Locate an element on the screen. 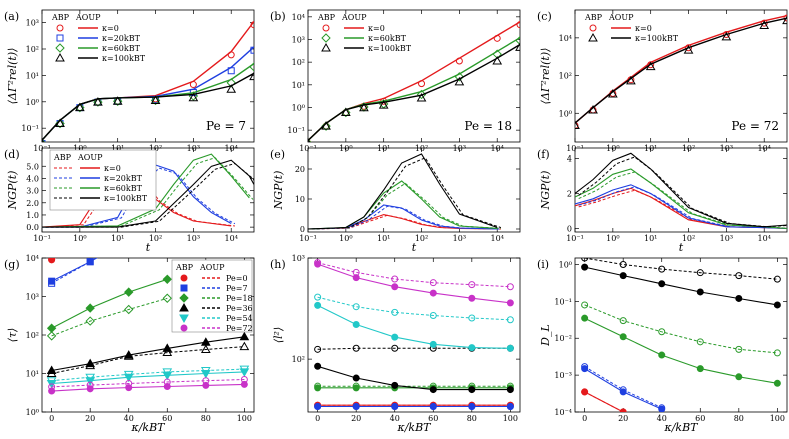 The width and height of the screenshot is (789, 439). x-tick-label: 10⁰ is located at coordinates (345, 238).